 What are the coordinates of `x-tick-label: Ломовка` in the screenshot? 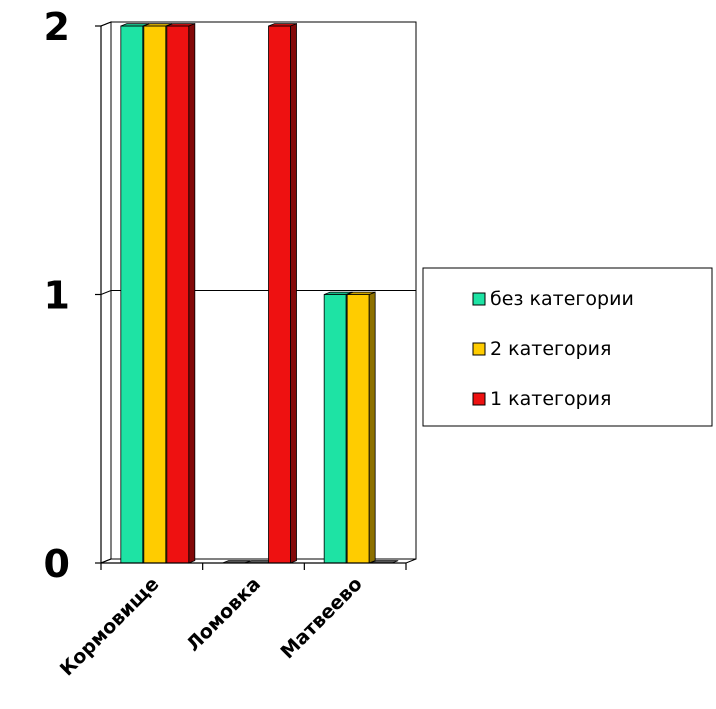 It's located at (223, 614).